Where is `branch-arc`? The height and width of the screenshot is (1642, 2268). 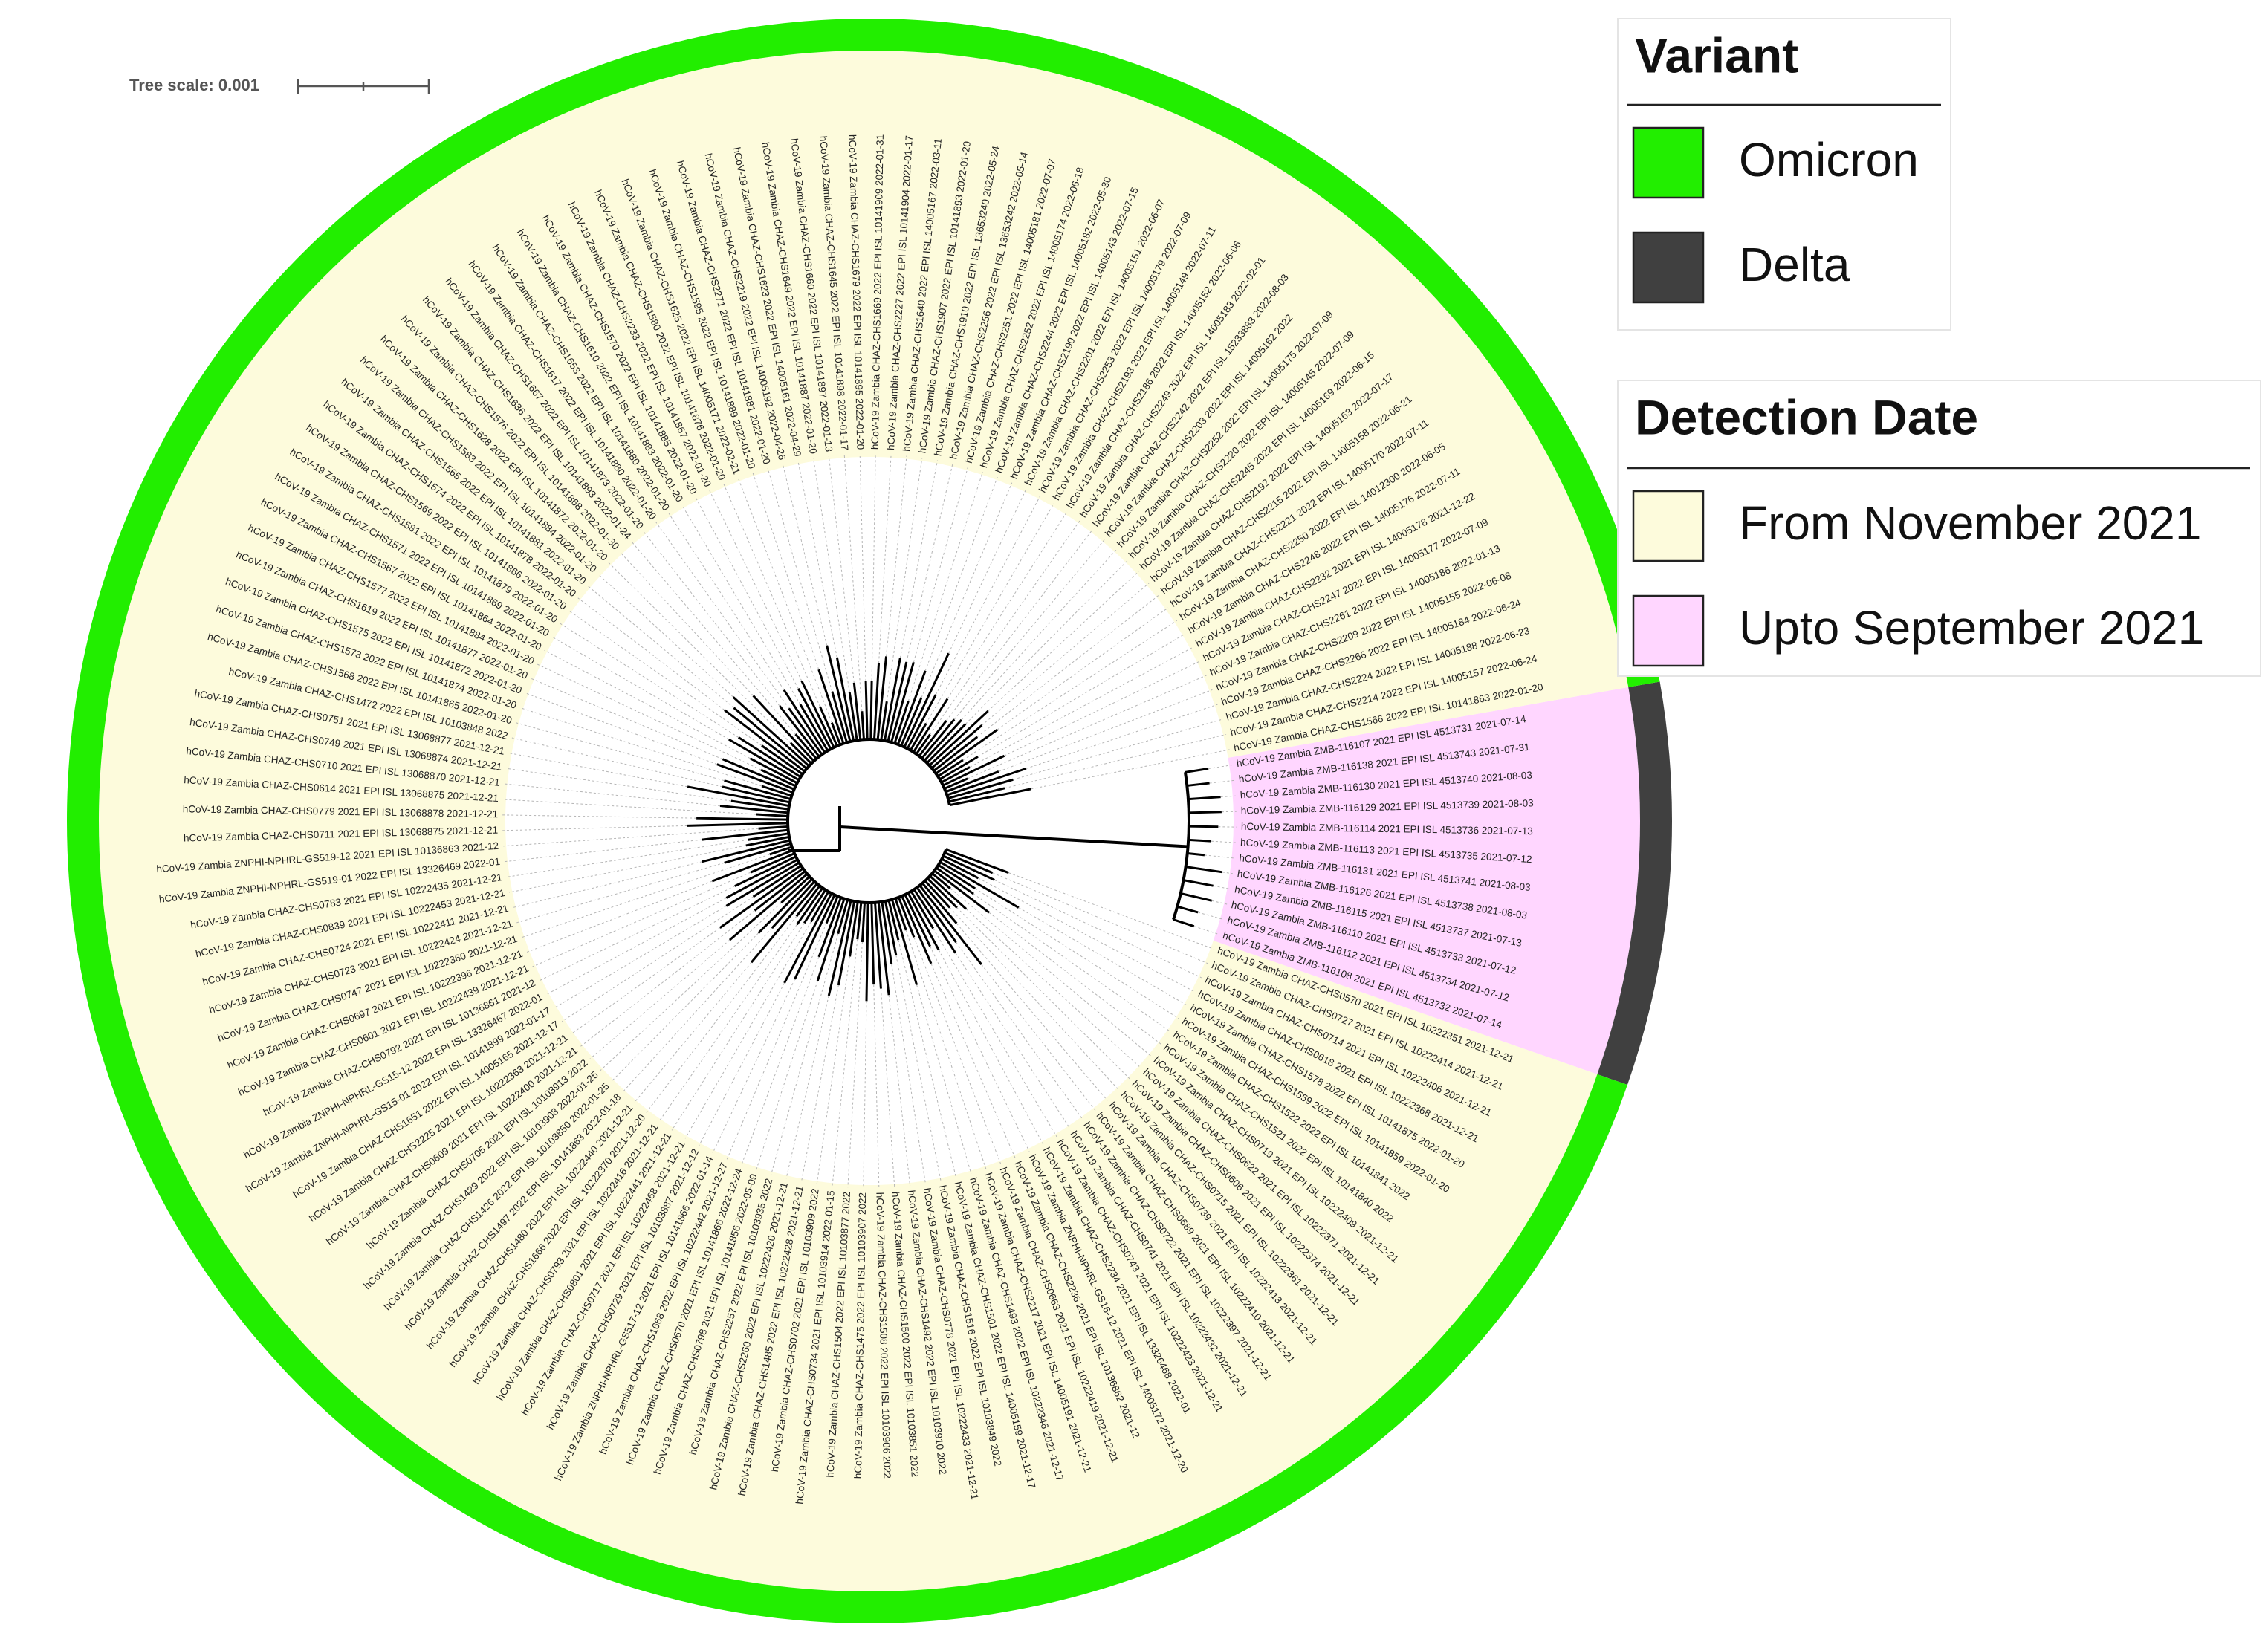 branch-arc is located at coordinates (869, 821).